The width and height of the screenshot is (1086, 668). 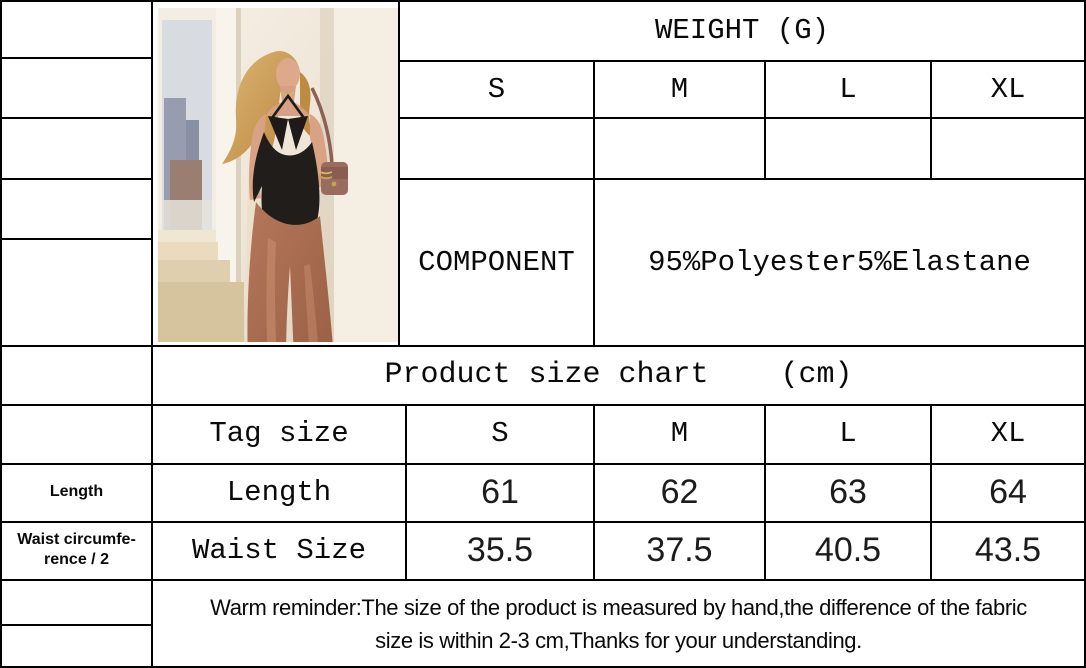 I want to click on length-value-s: 61, so click(x=500, y=491).